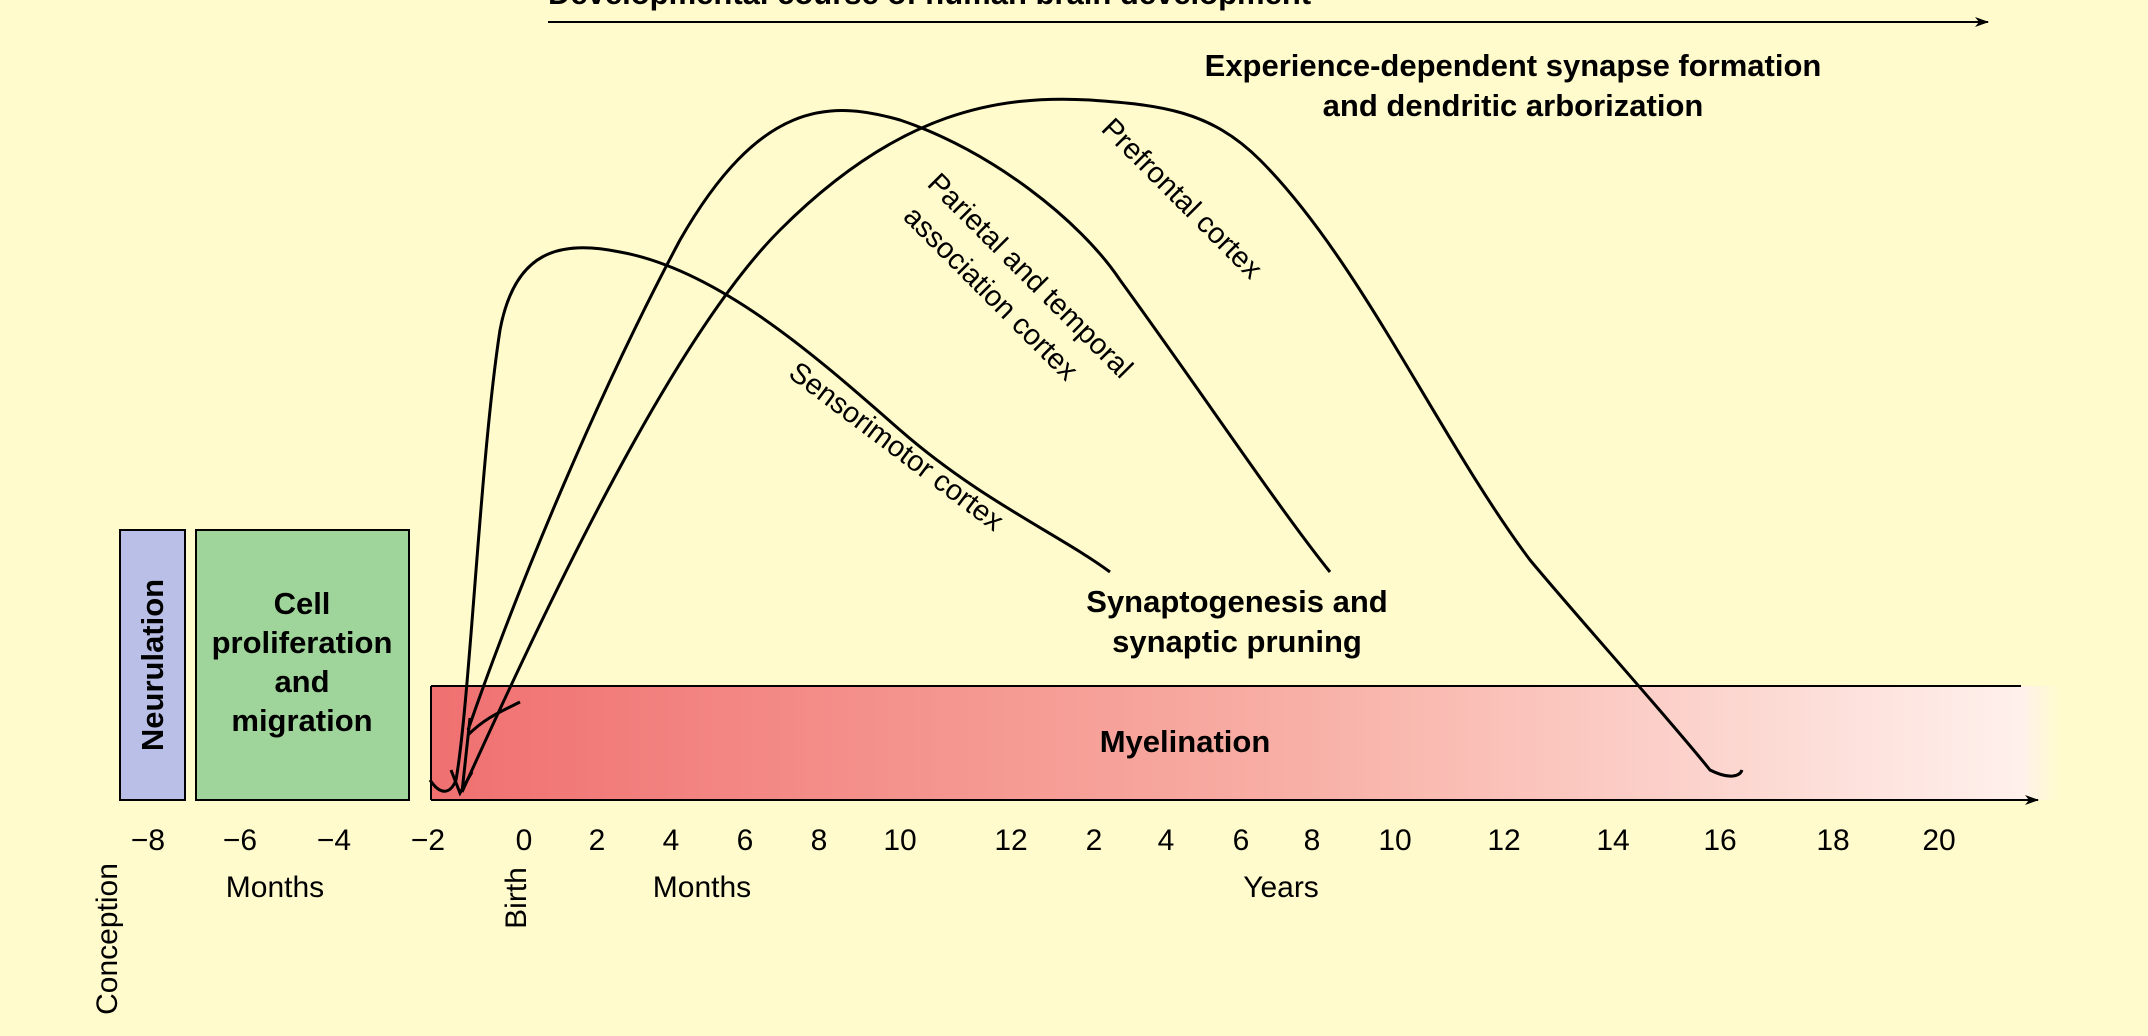  What do you see at coordinates (1236, 601) in the screenshot?
I see `synaptogenesis-label-line1: Synaptogenesis and` at bounding box center [1236, 601].